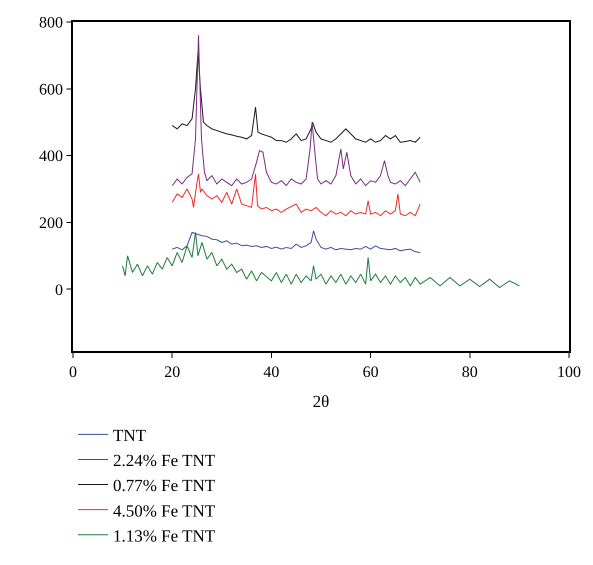  What do you see at coordinates (172, 372) in the screenshot?
I see `x-tick-label: 20` at bounding box center [172, 372].